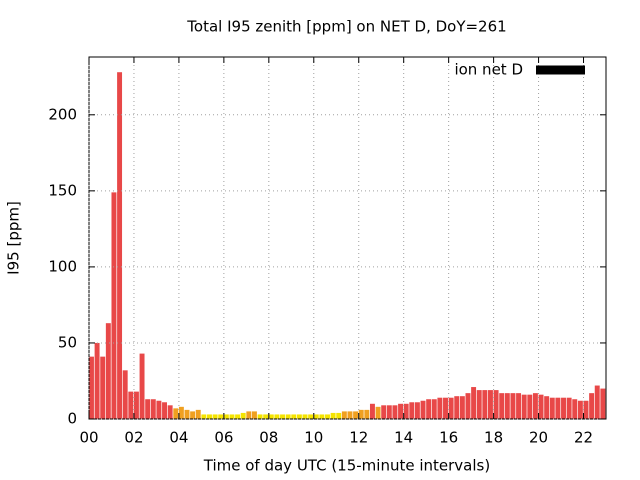  Describe the element at coordinates (62, 114) in the screenshot. I see `y-tick-label: 200` at that location.